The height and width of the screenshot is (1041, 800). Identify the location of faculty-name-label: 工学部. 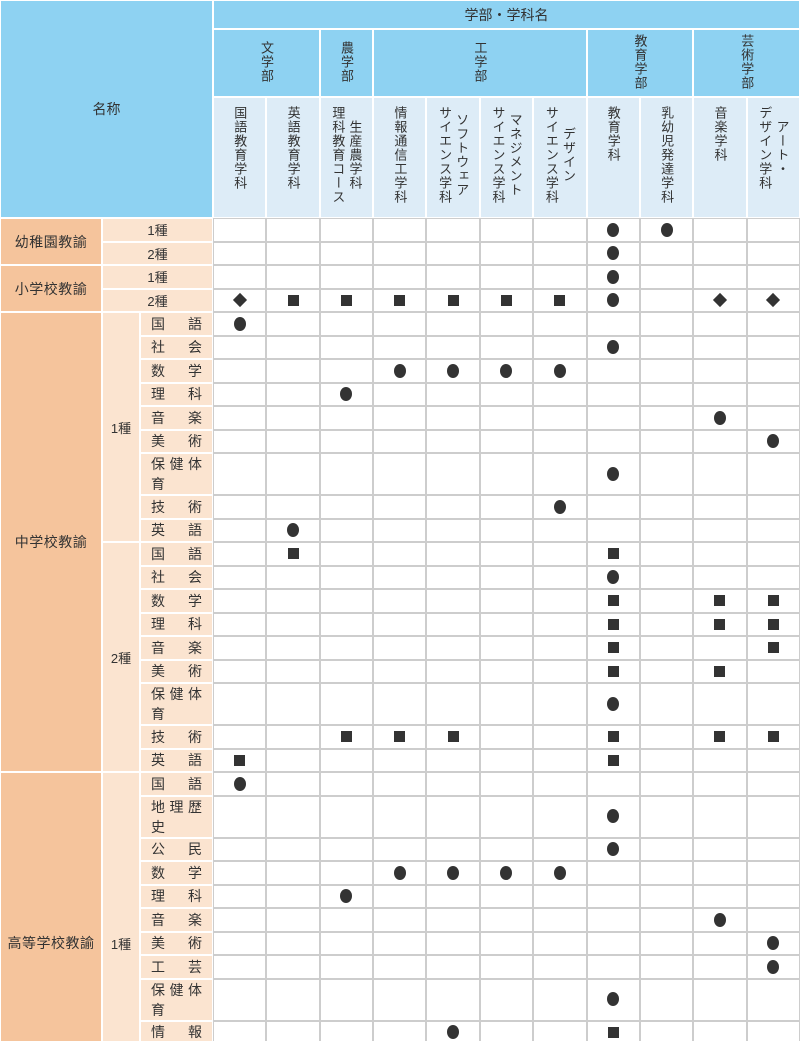
(480, 61).